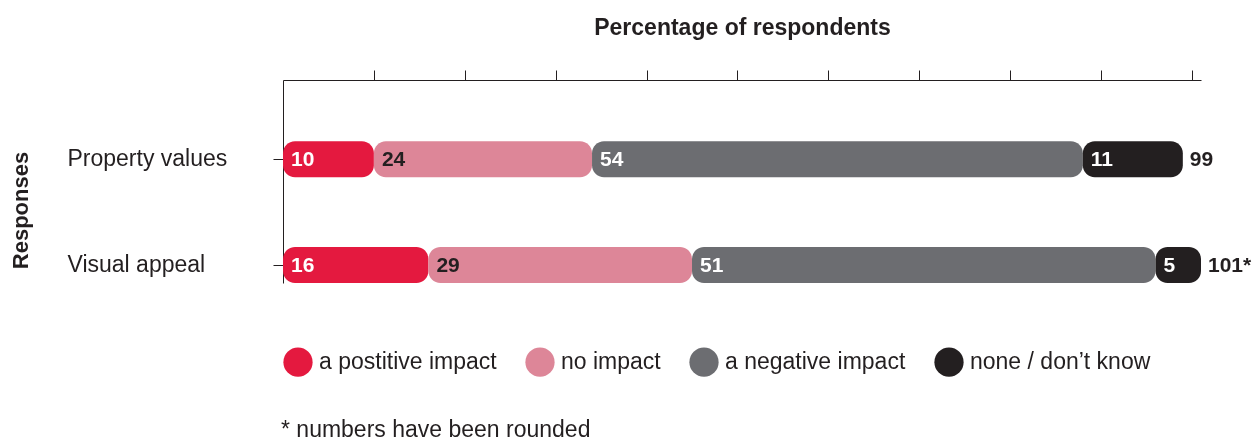 Image resolution: width=1258 pixels, height=439 pixels. Describe the element at coordinates (303, 265) in the screenshot. I see `data-label: 16` at that location.